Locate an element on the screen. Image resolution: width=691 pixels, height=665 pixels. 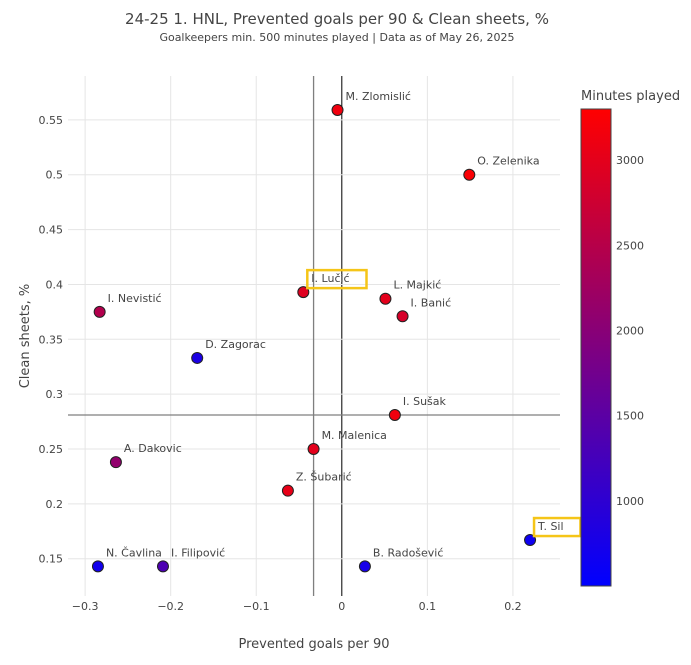
colorbar-tick-label: 1500 is located at coordinates (630, 416).